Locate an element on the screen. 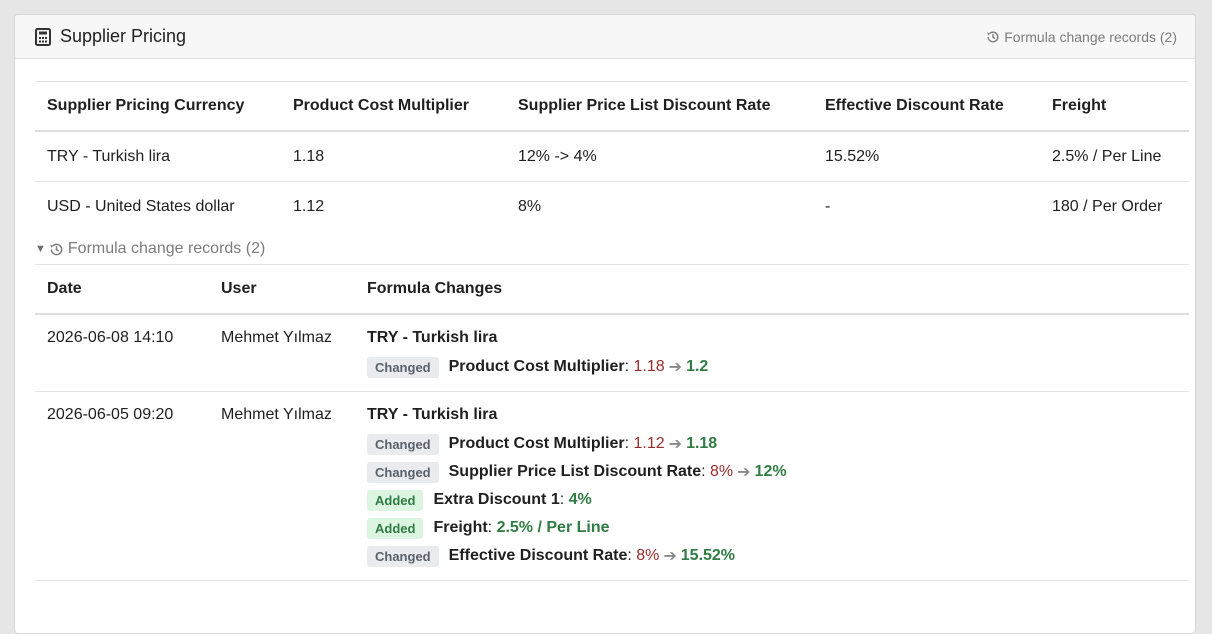  change-item: Added Freight: 2.5% / Per Line is located at coordinates (772, 528).